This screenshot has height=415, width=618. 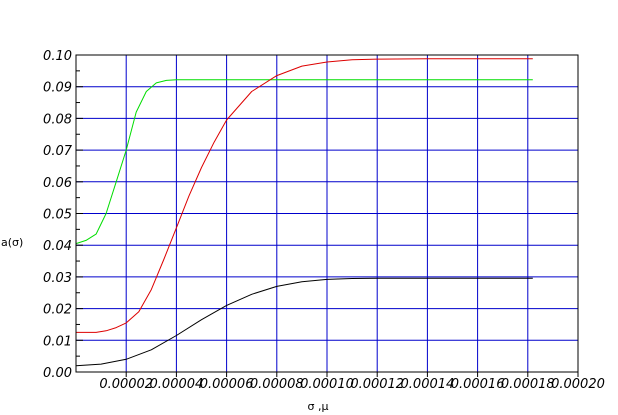 I want to click on y-tick-label: 0.08, so click(x=57, y=119).